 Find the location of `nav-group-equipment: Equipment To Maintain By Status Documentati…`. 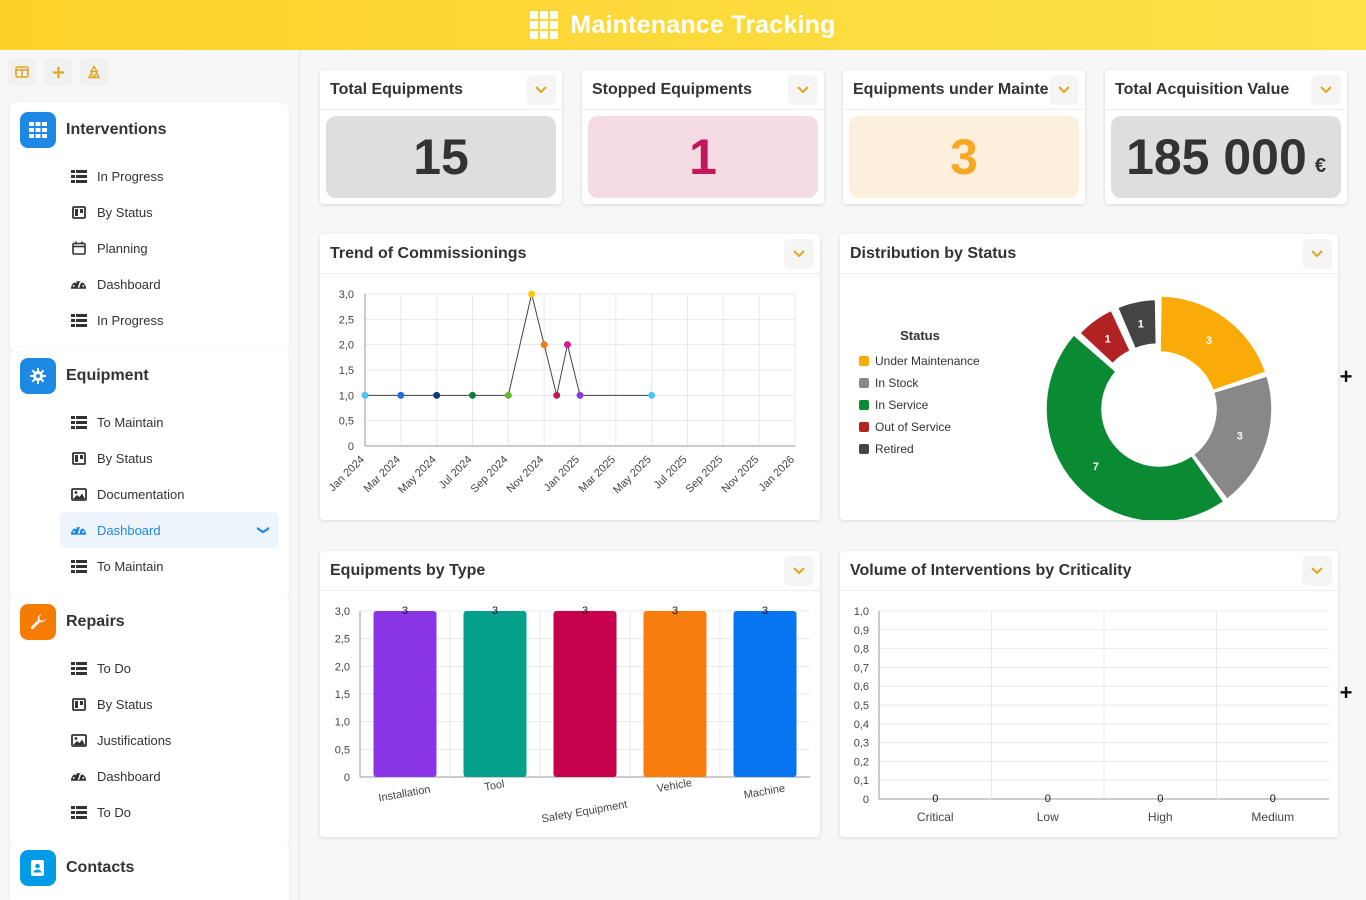

nav-group-equipment: Equipment To Maintain By Status Documentati… is located at coordinates (149, 474).